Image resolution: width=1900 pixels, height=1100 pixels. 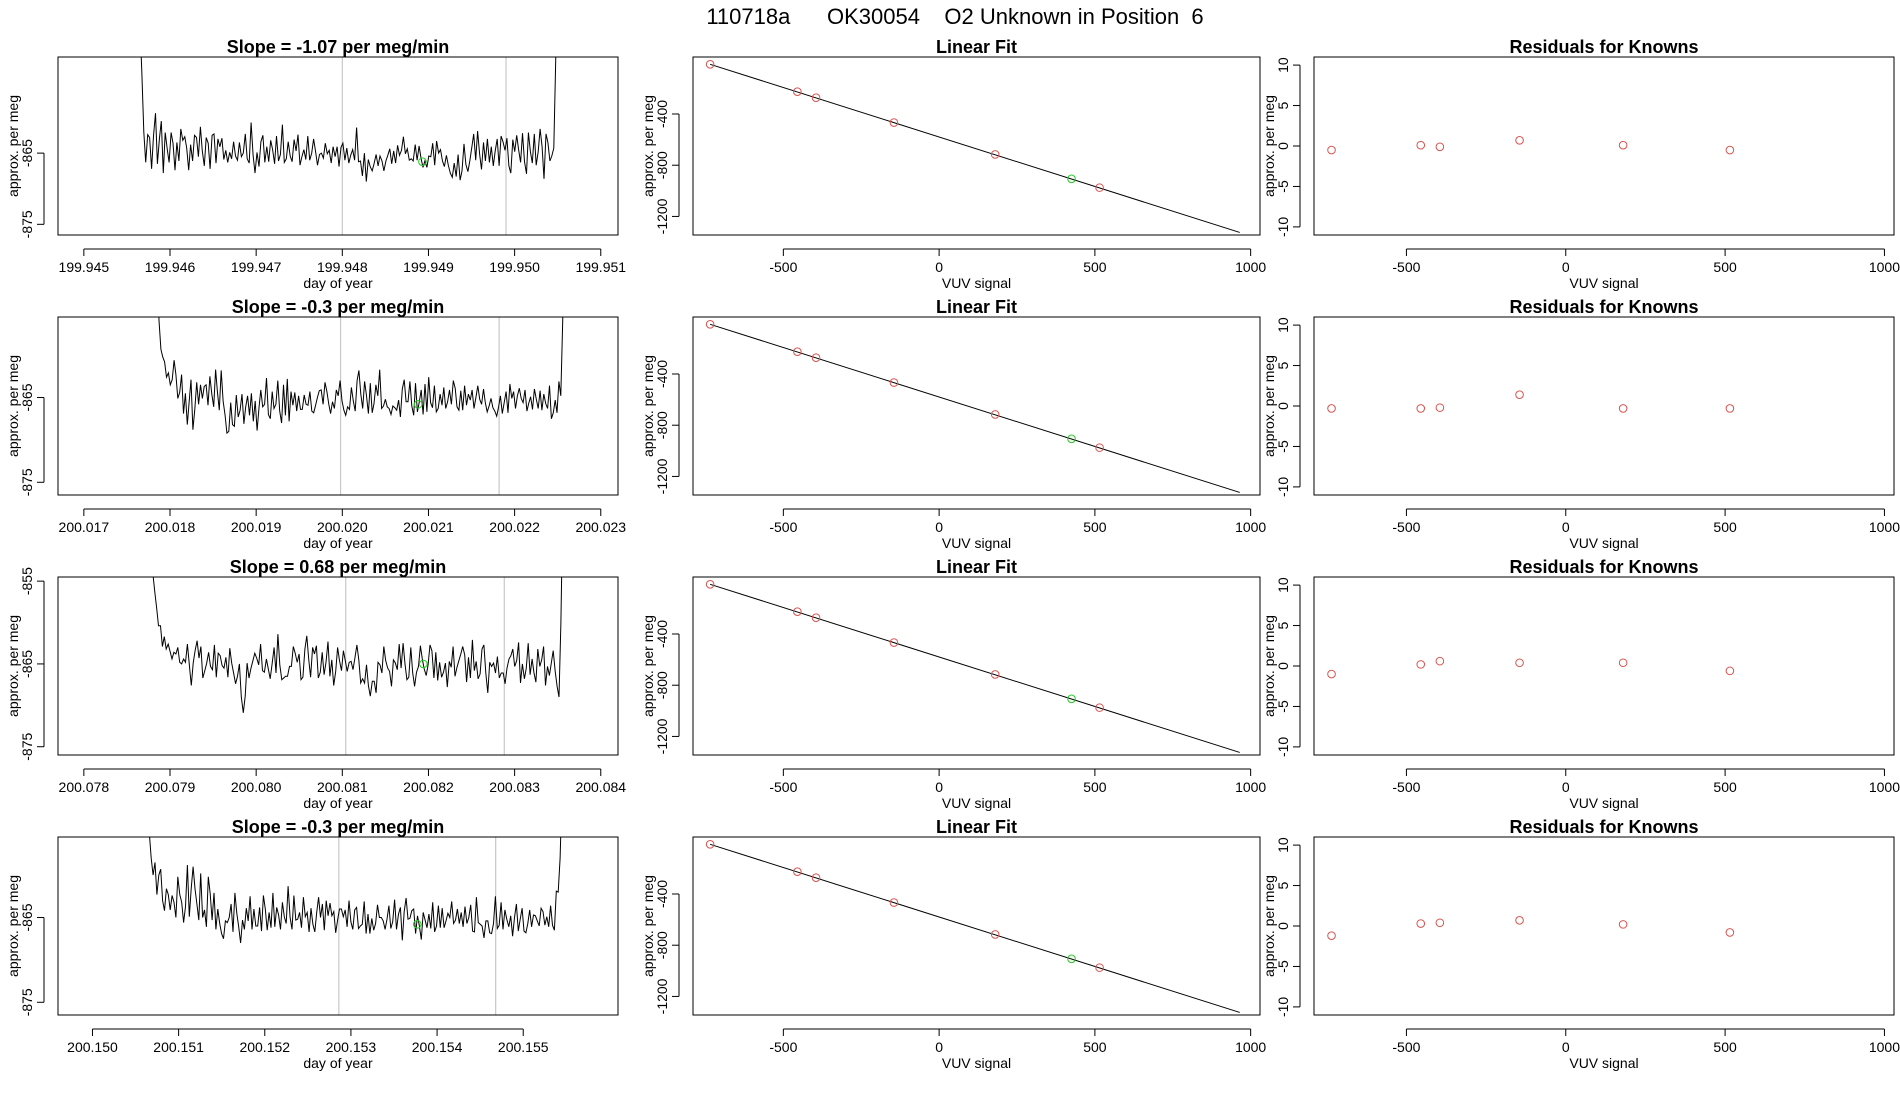 What do you see at coordinates (1283, 365) in the screenshot?
I see `y-tick-label: 5` at bounding box center [1283, 365].